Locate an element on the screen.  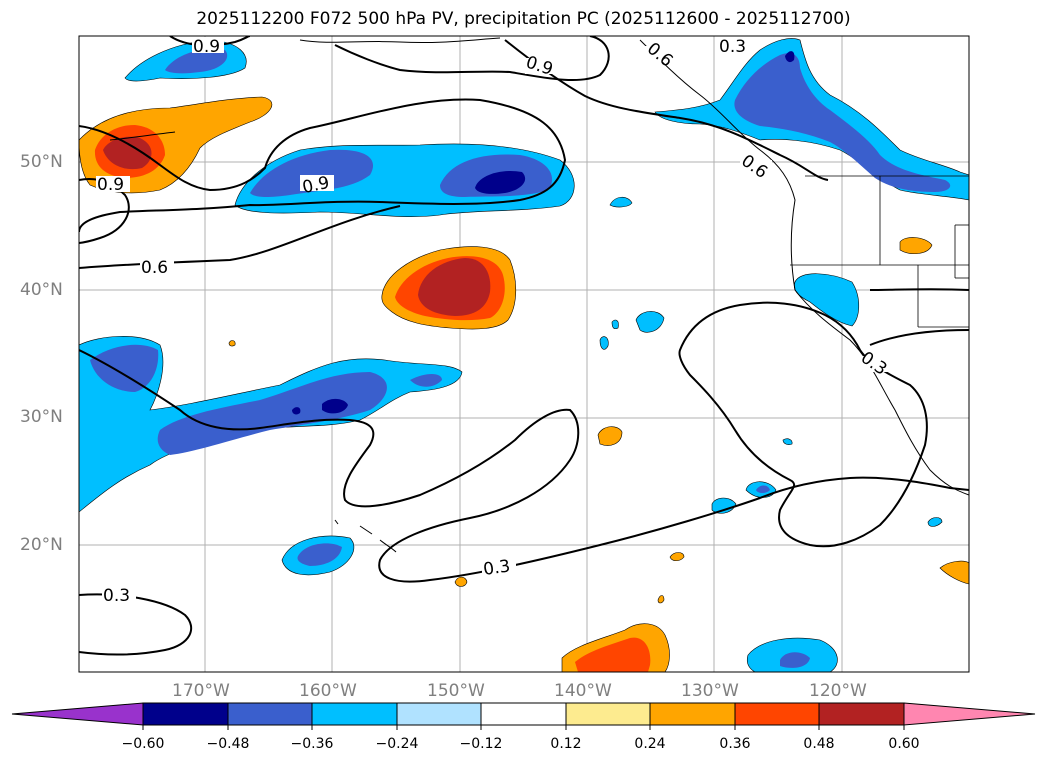
lon-label: 160°W is located at coordinates (328, 691).